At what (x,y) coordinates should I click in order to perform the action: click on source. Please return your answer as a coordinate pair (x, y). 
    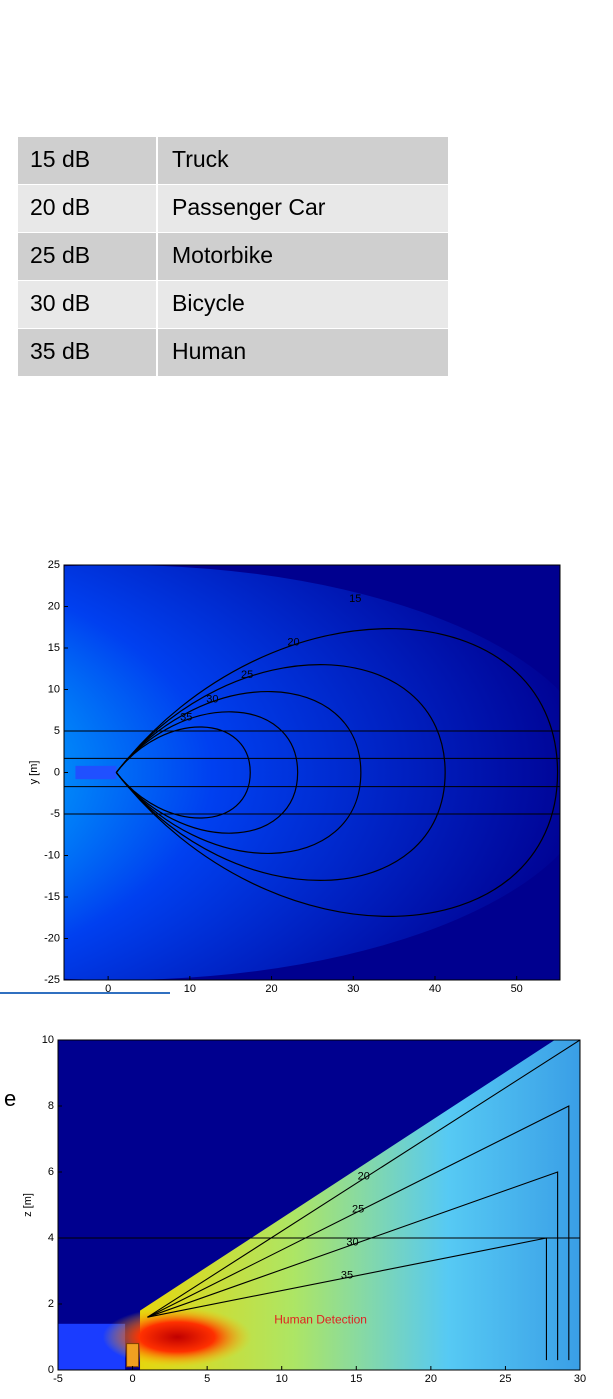
    Looking at the image, I should click on (96, 772).